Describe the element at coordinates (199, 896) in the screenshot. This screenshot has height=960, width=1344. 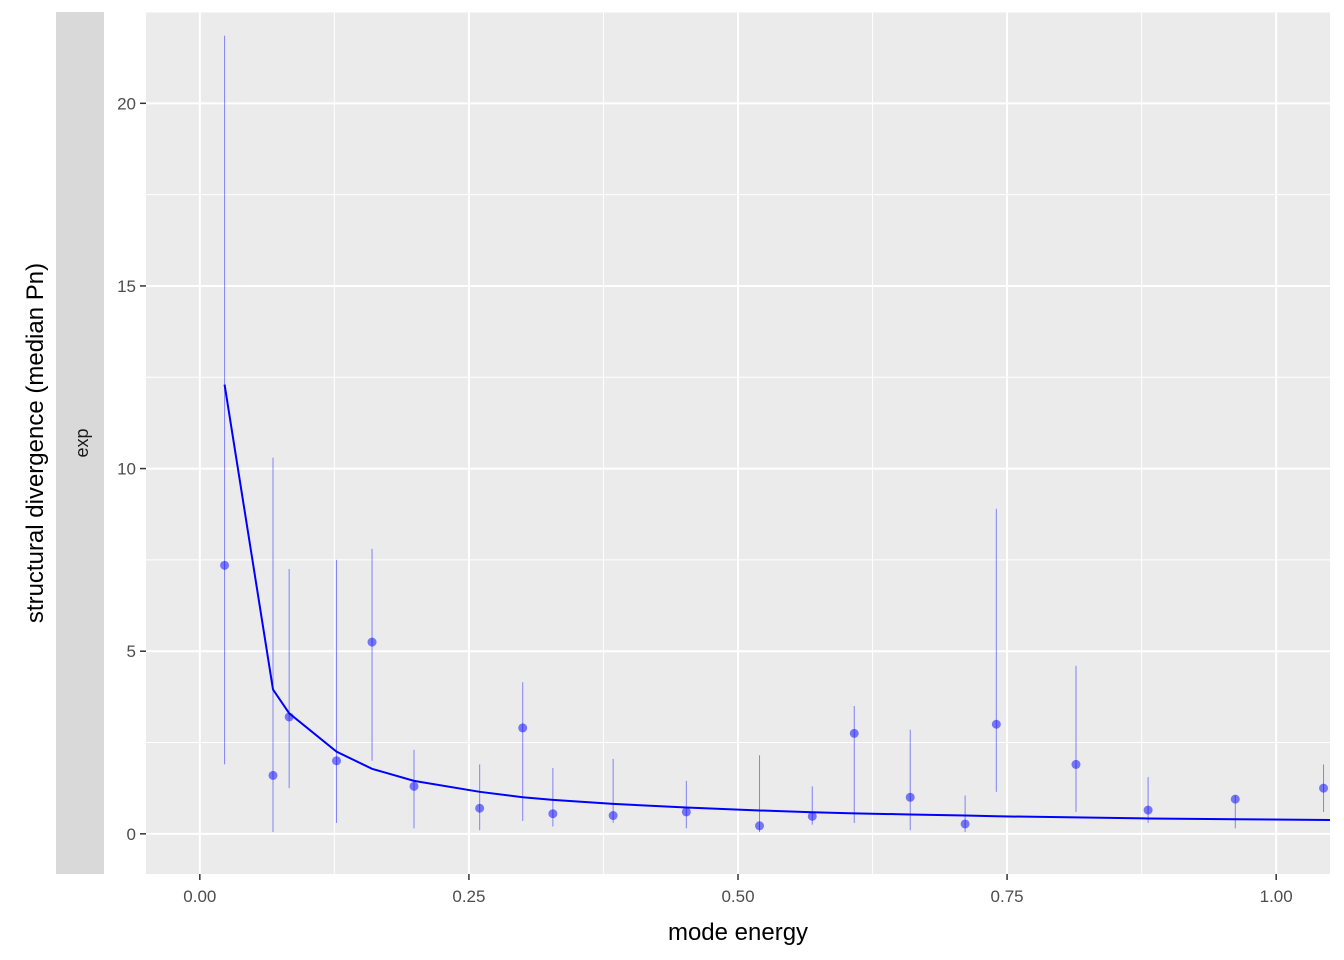
I see `x-tick-label: 0.00` at that location.